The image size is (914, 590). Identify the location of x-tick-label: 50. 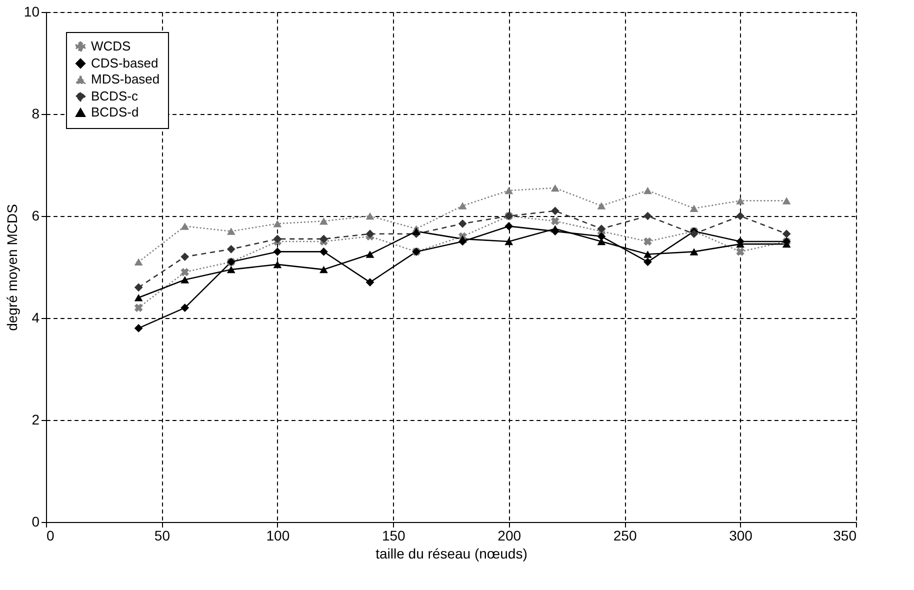
(162, 536).